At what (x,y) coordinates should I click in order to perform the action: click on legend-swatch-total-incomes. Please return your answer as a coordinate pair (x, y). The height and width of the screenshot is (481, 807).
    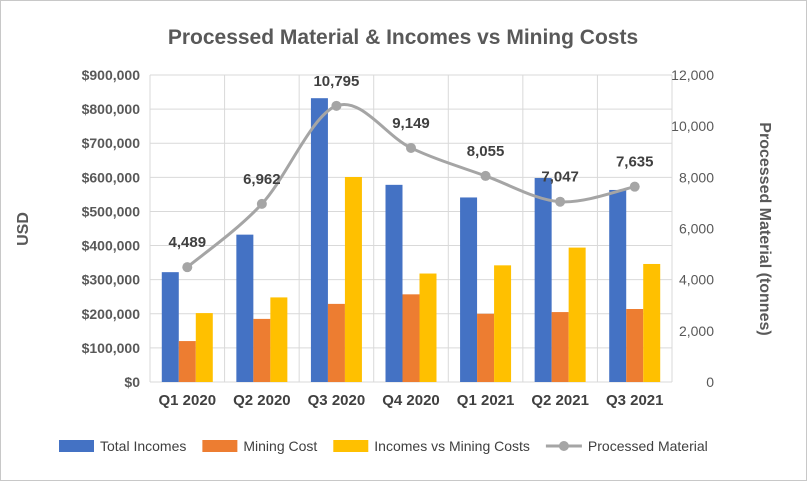
    Looking at the image, I should click on (76, 446).